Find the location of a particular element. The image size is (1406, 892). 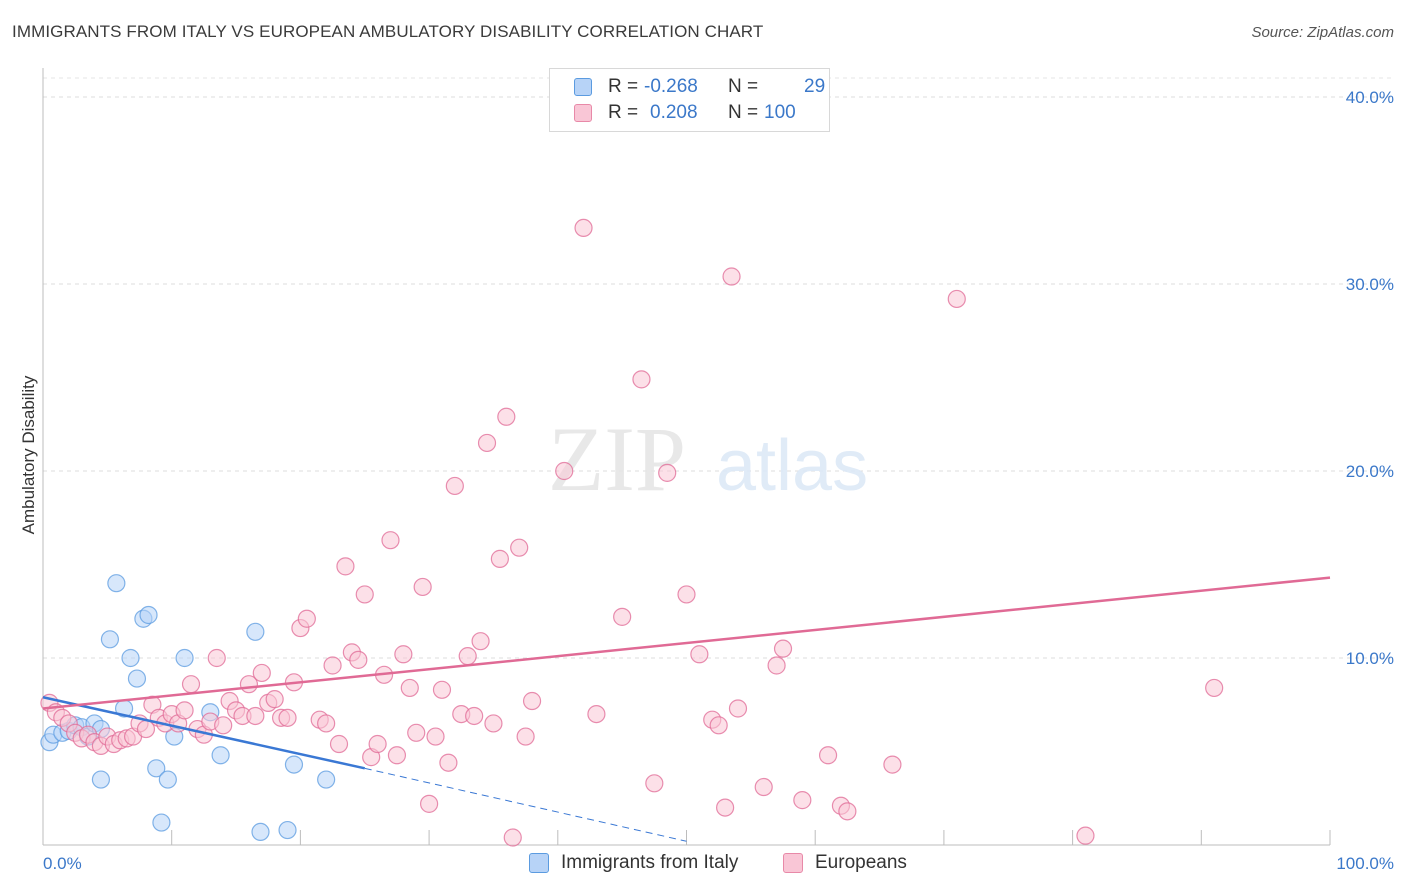

y-axis-label: Ambulatory Disability is located at coordinates (28, 454).